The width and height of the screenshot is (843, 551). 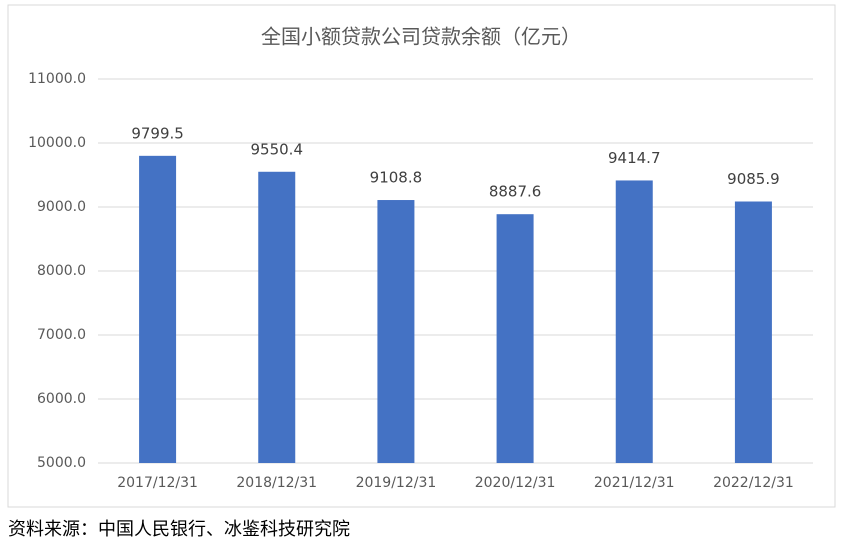 What do you see at coordinates (179, 529) in the screenshot?
I see `source-note: 资料来源：中国人民银行、冰鉴科技研究院` at bounding box center [179, 529].